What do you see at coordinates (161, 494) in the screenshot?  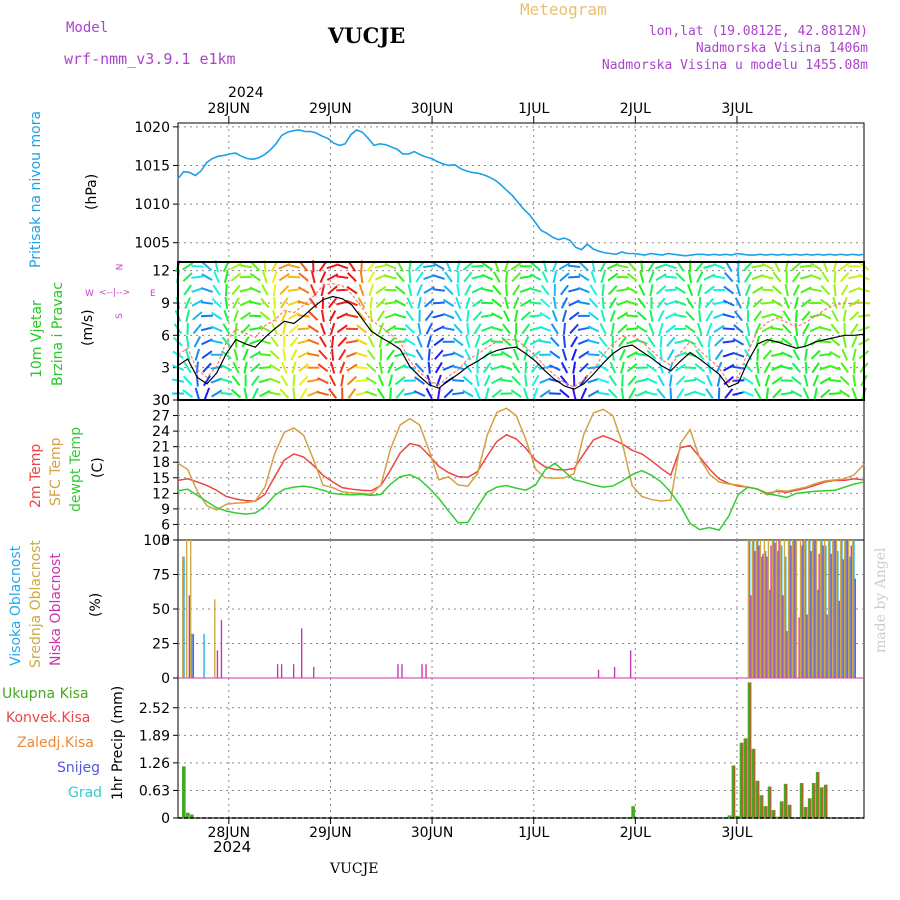 I see `y-tick-label: 12` at bounding box center [161, 494].